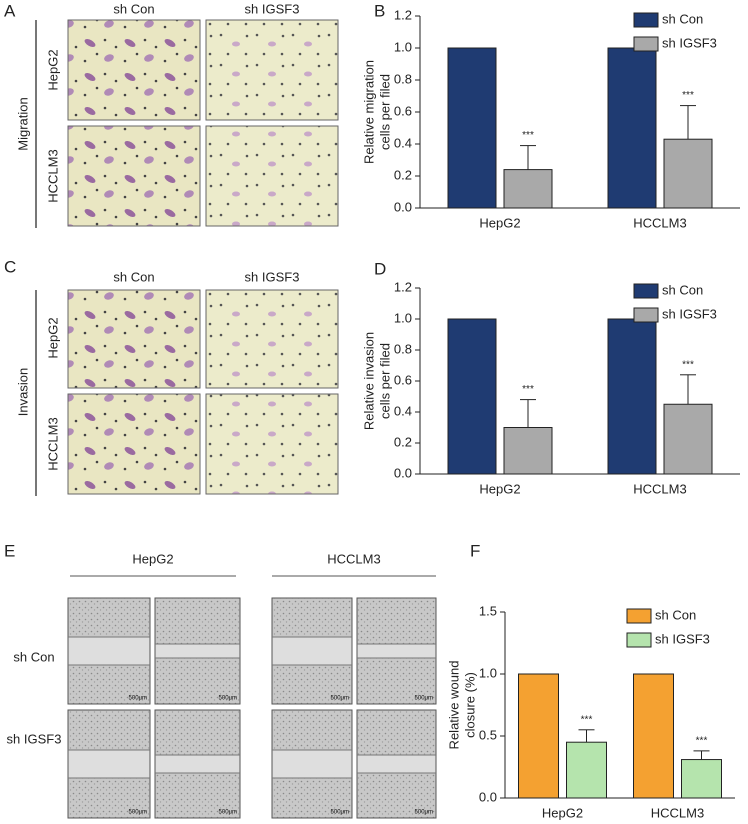 This screenshot has width=748, height=824. I want to click on panel-letter: D, so click(380, 268).